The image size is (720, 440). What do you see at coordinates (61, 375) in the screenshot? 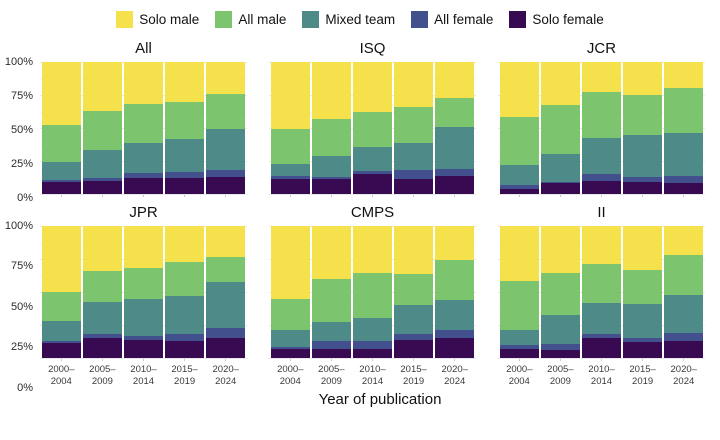
I see `x-tick-label: 2000– 2004` at bounding box center [61, 375].